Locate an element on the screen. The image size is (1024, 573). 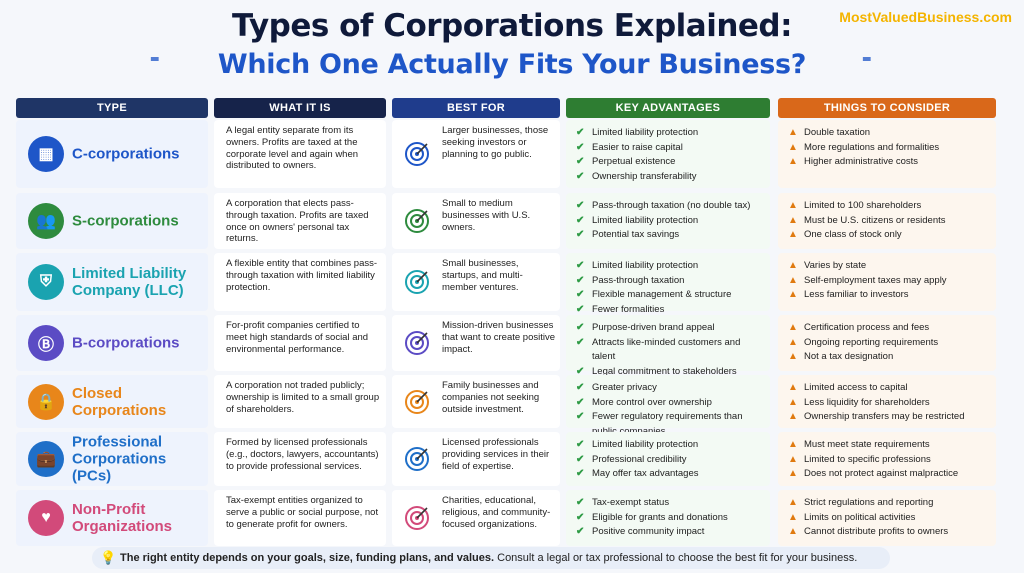
con-text: Strict regulations and reporting is located at coordinates (869, 502).